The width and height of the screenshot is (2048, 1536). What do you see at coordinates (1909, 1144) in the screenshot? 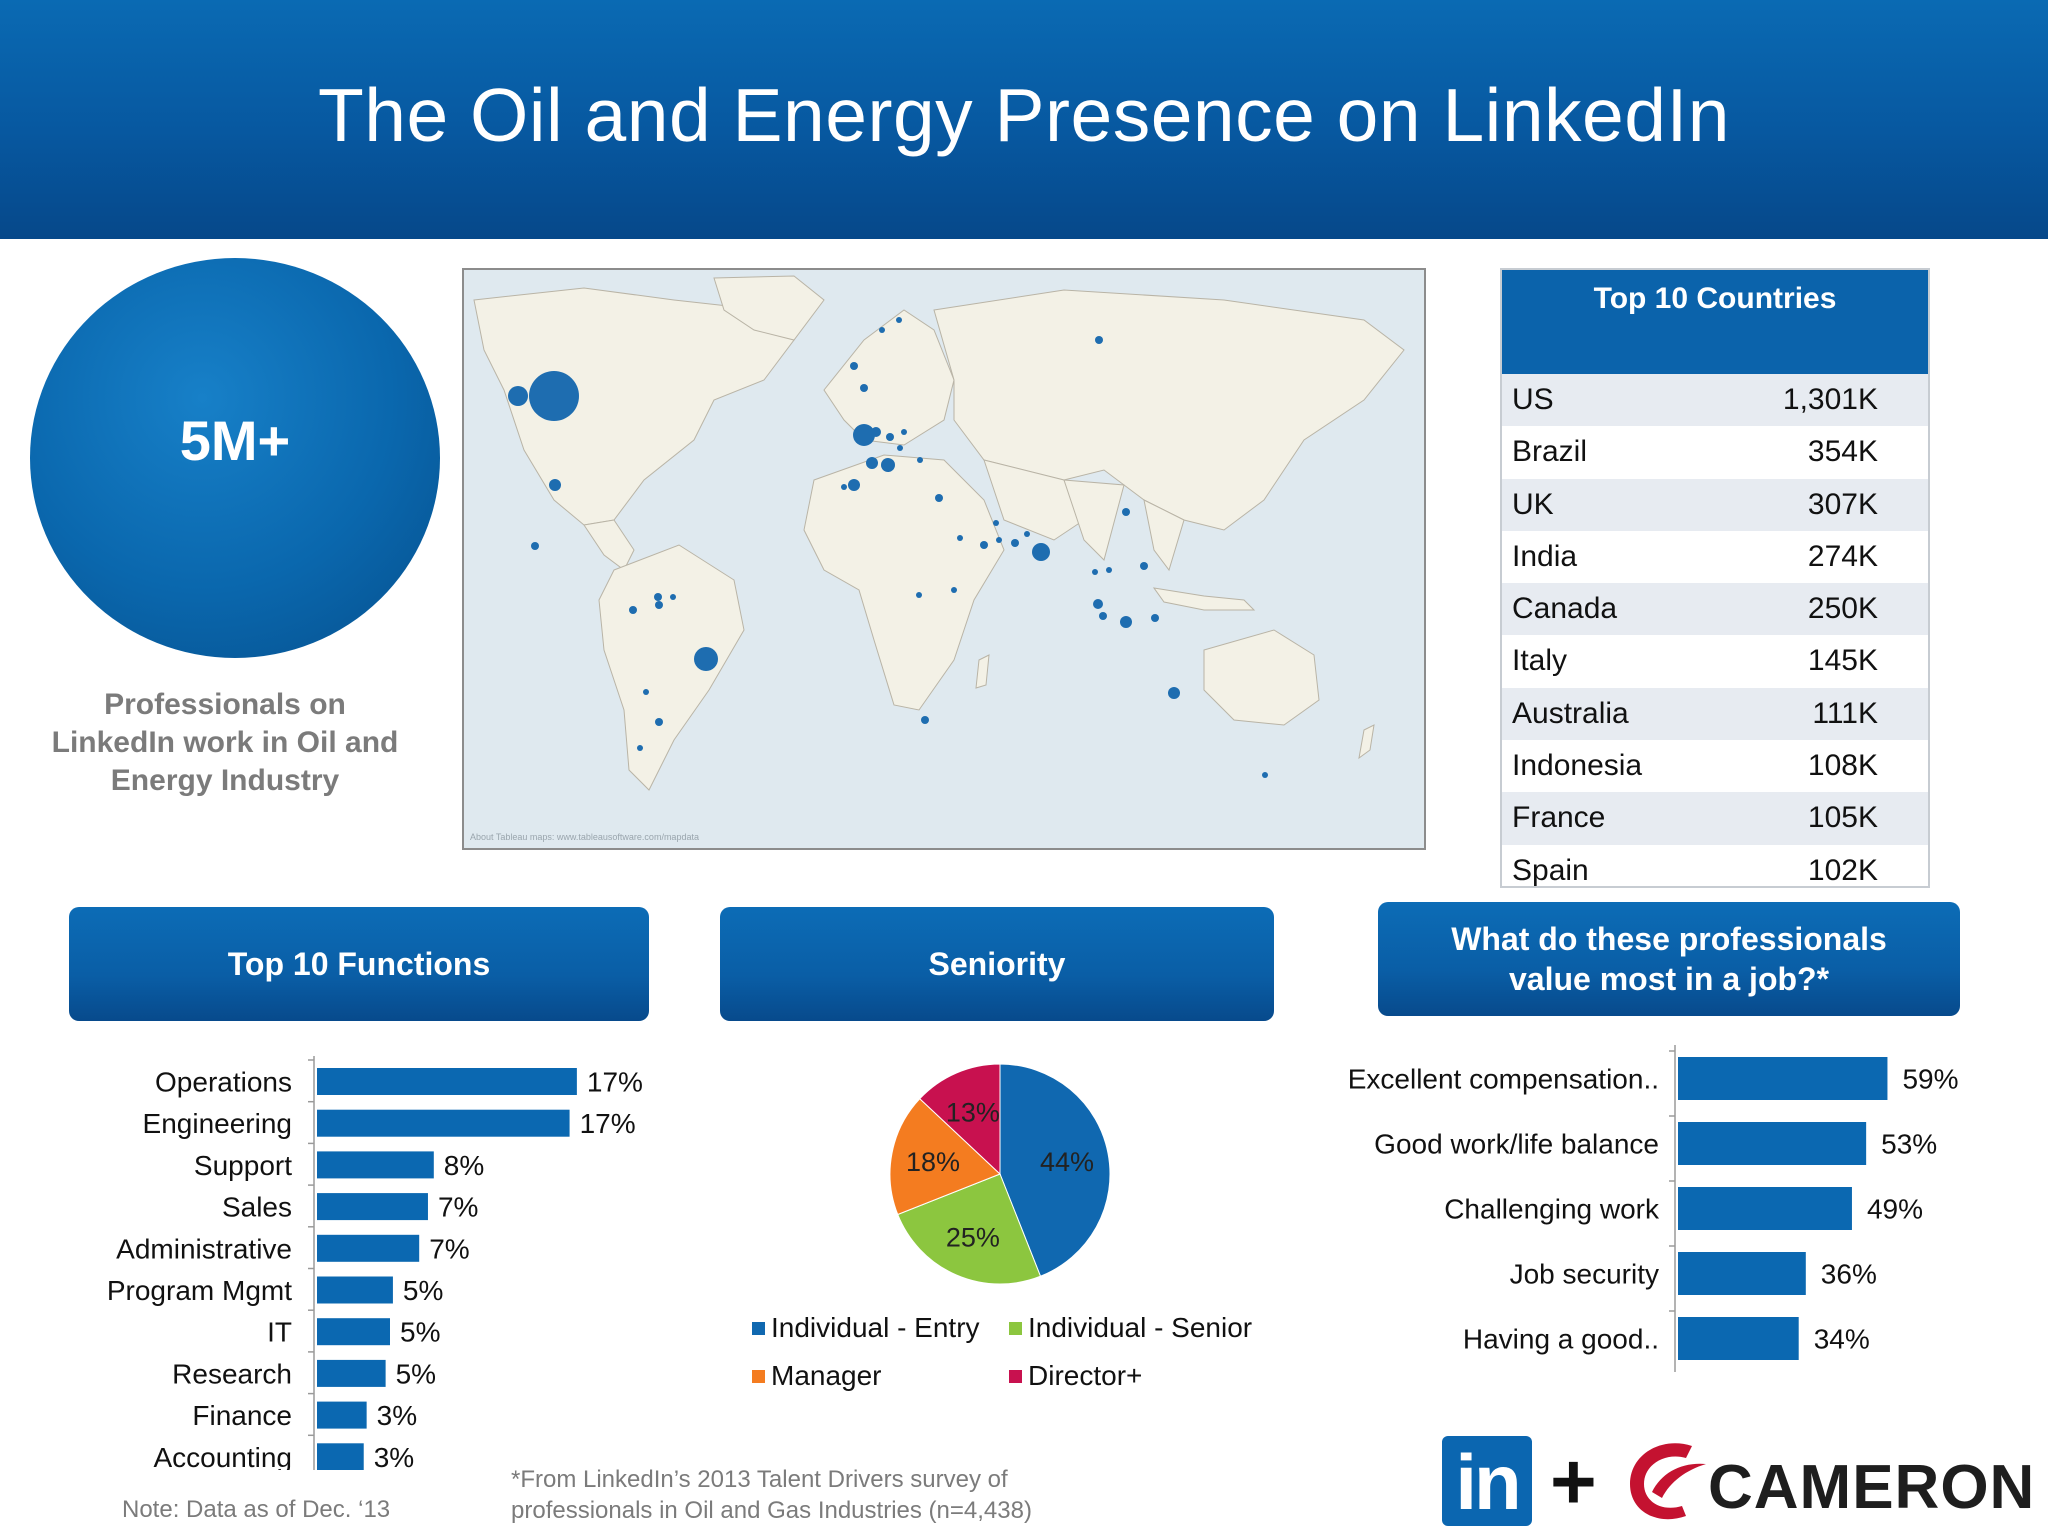
I see `values-value-label: 53%` at bounding box center [1909, 1144].